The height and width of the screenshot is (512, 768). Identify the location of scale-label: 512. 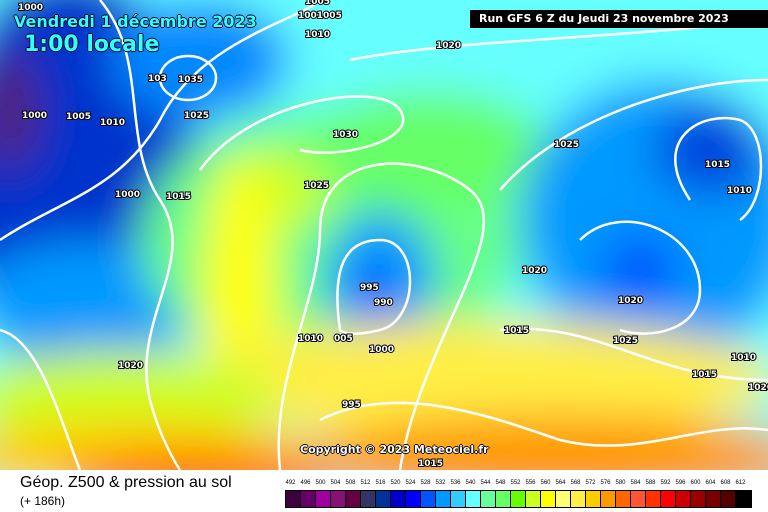
(365, 483).